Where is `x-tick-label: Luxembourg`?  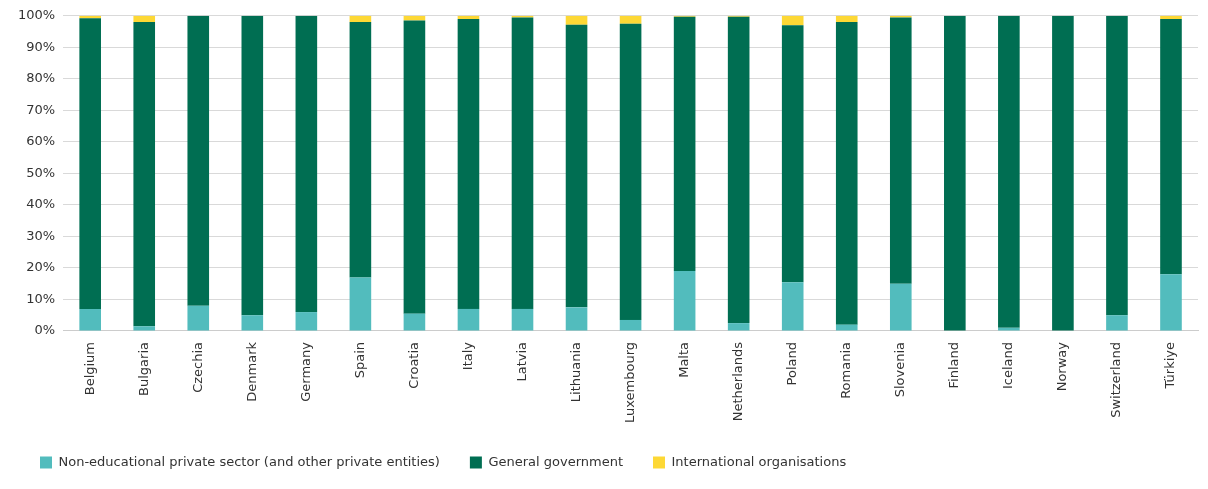 x-tick-label: Luxembourg is located at coordinates (629, 382).